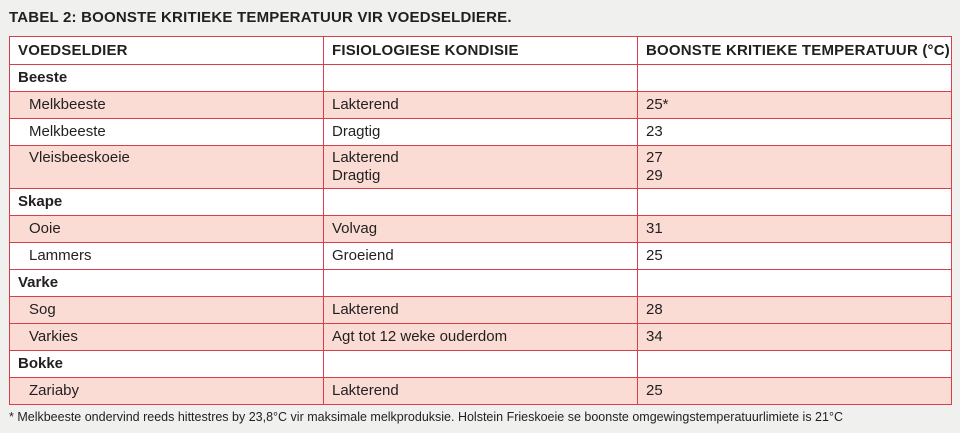  I want to click on condition-cell: Lakterend Dragtig, so click(480, 167).